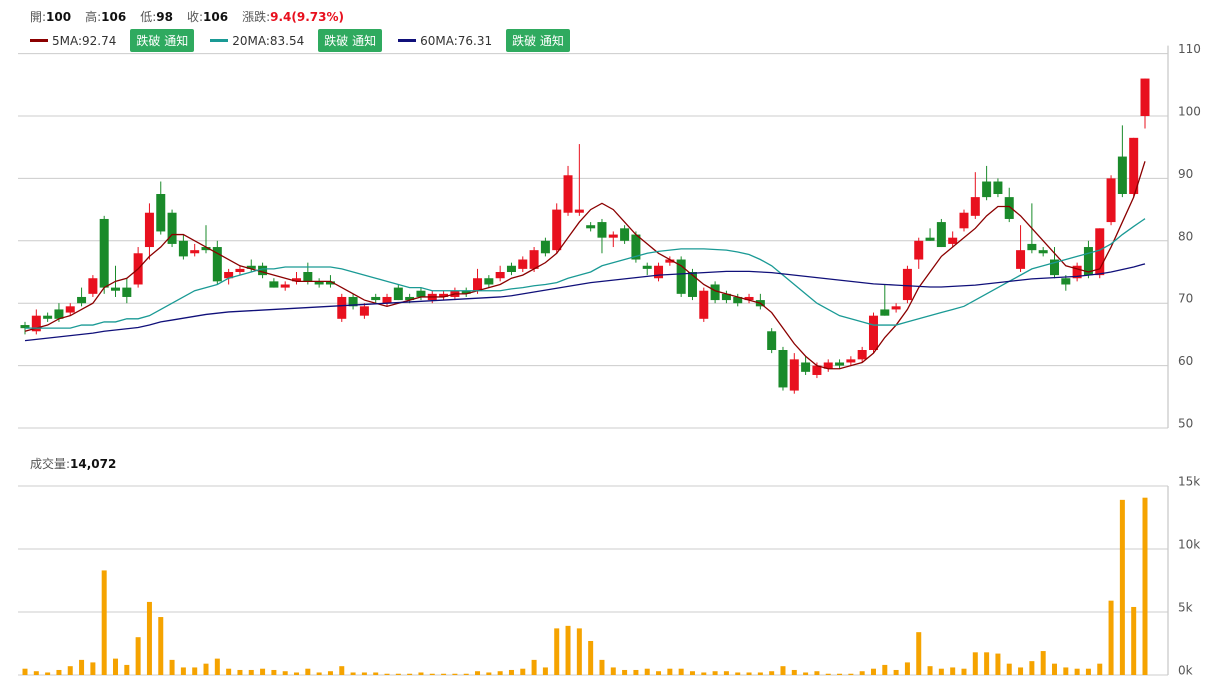 The height and width of the screenshot is (677, 1207). I want to click on stat: 低:98, so click(156, 16).